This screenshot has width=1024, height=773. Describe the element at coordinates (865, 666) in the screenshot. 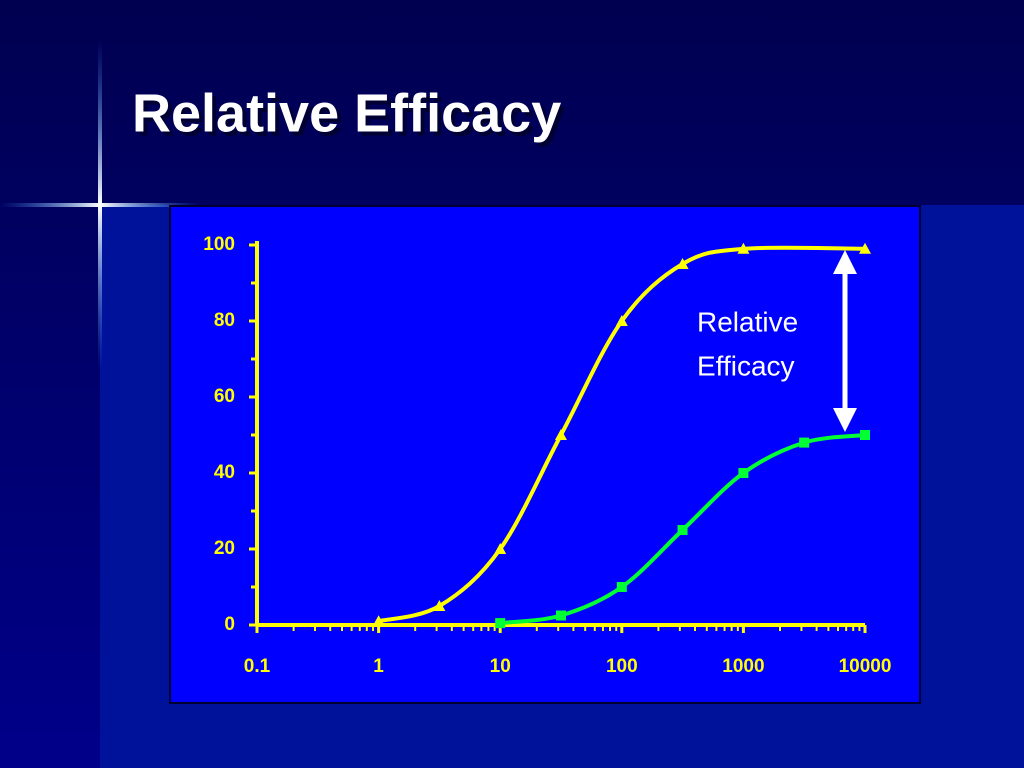

I see `x-tick-label: 10000` at that location.